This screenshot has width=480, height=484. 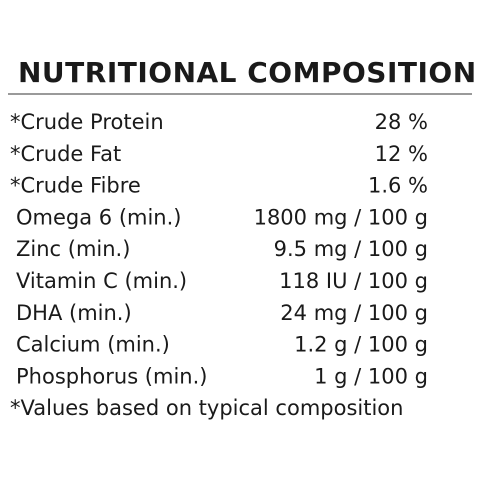 I want to click on title: NUTRITIONAL COMPOSITION, so click(x=247, y=72).